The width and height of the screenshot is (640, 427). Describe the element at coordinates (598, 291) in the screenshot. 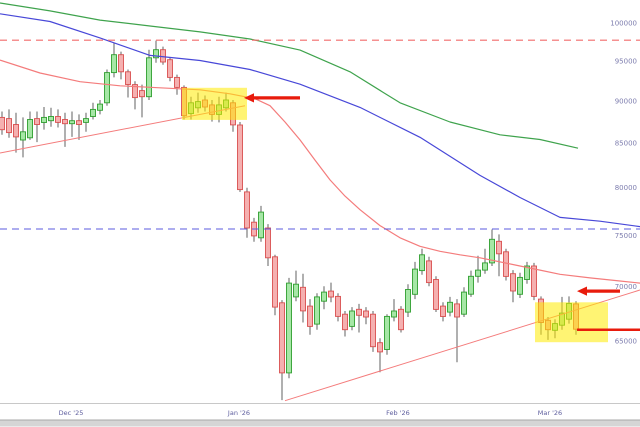

I see `arrow-annotation-bottom` at that location.